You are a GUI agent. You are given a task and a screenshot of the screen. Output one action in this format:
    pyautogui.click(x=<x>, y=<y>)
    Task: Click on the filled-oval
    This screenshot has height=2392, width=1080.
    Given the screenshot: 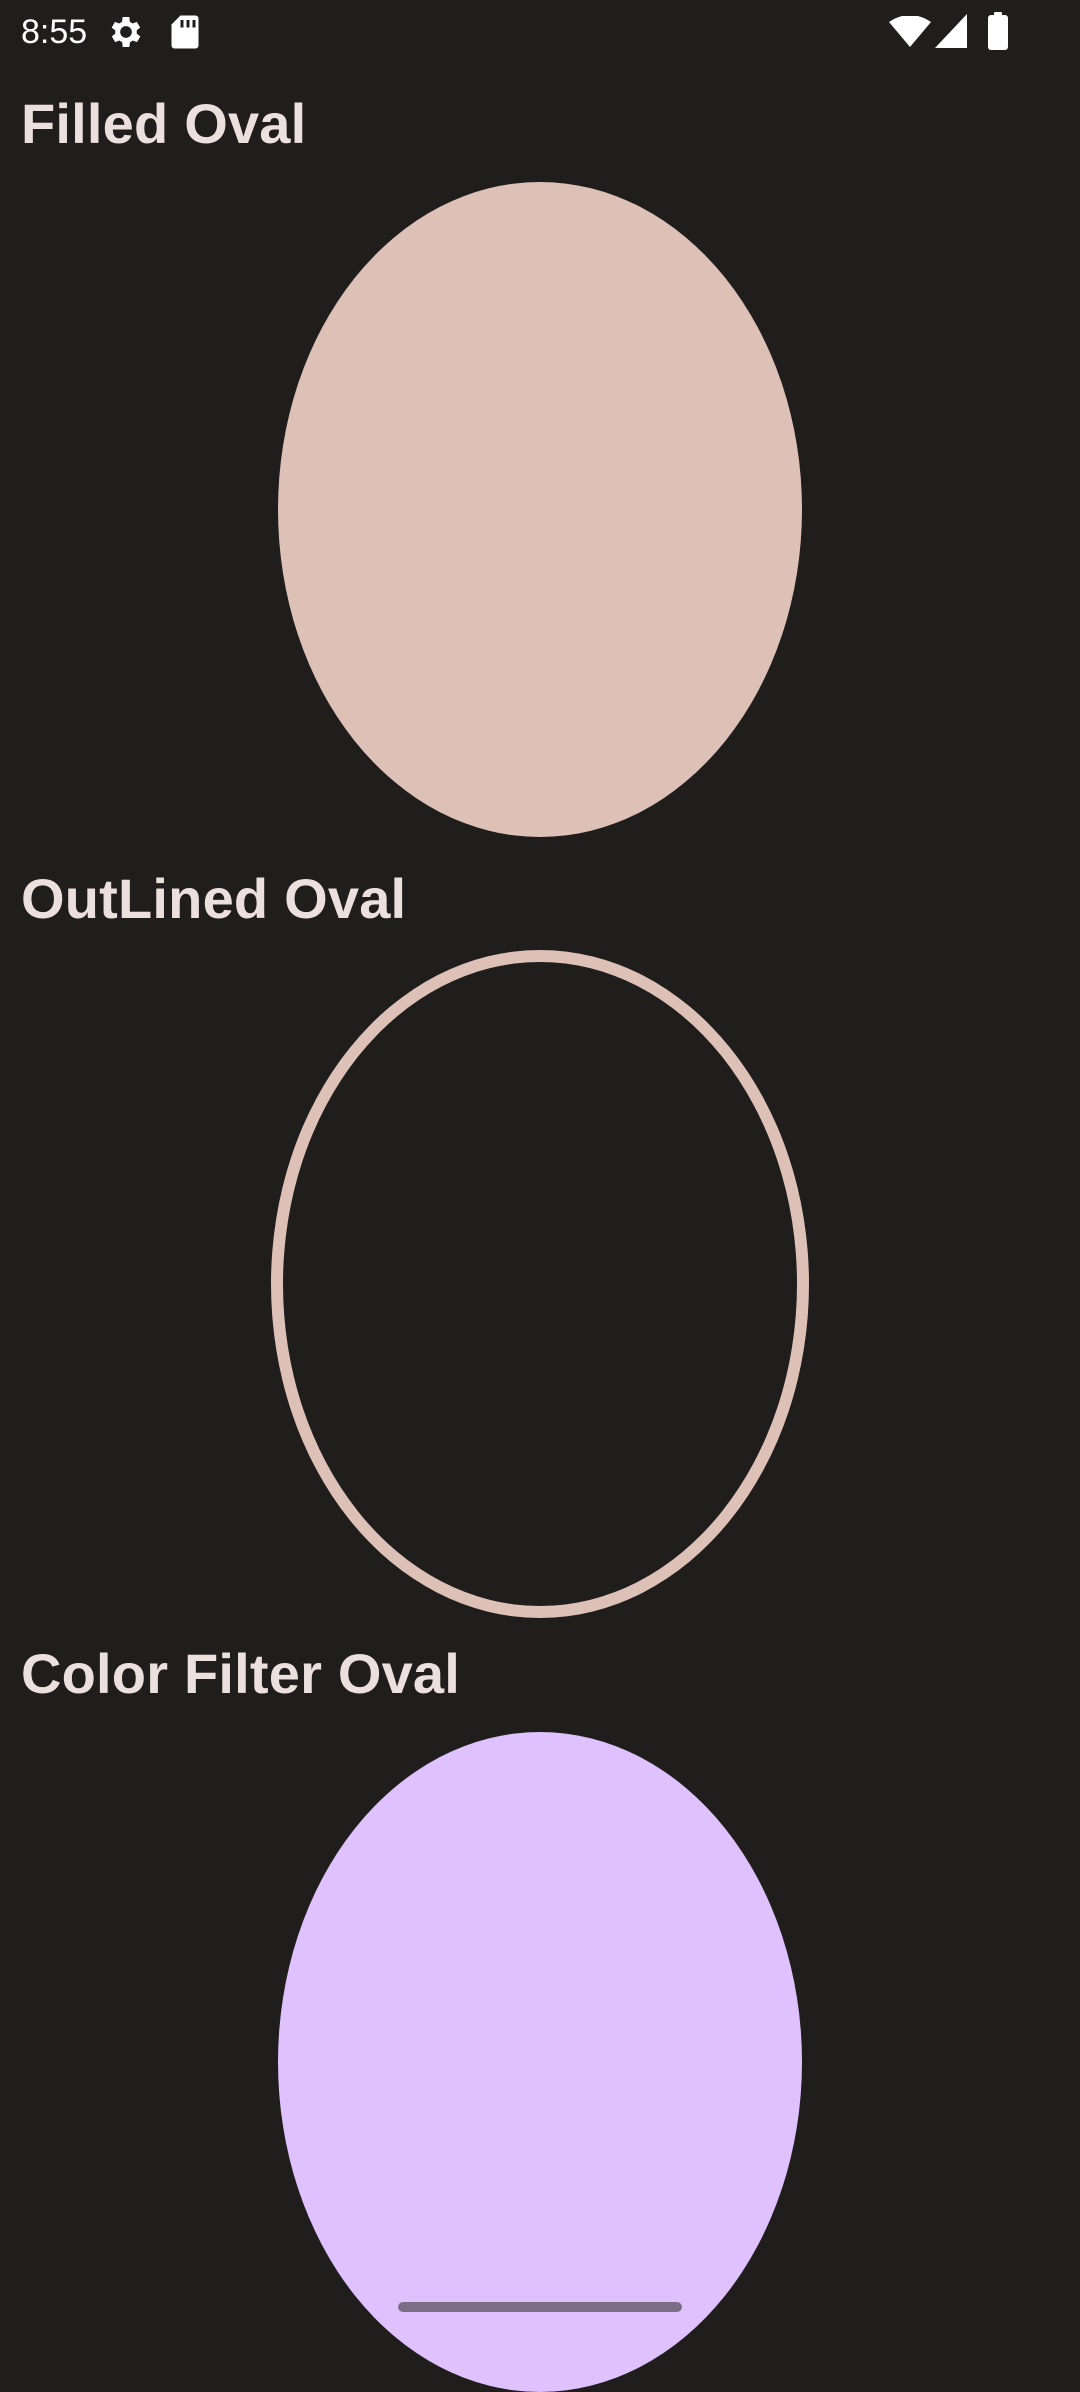 What is the action you would take?
    pyautogui.click(x=540, y=509)
    